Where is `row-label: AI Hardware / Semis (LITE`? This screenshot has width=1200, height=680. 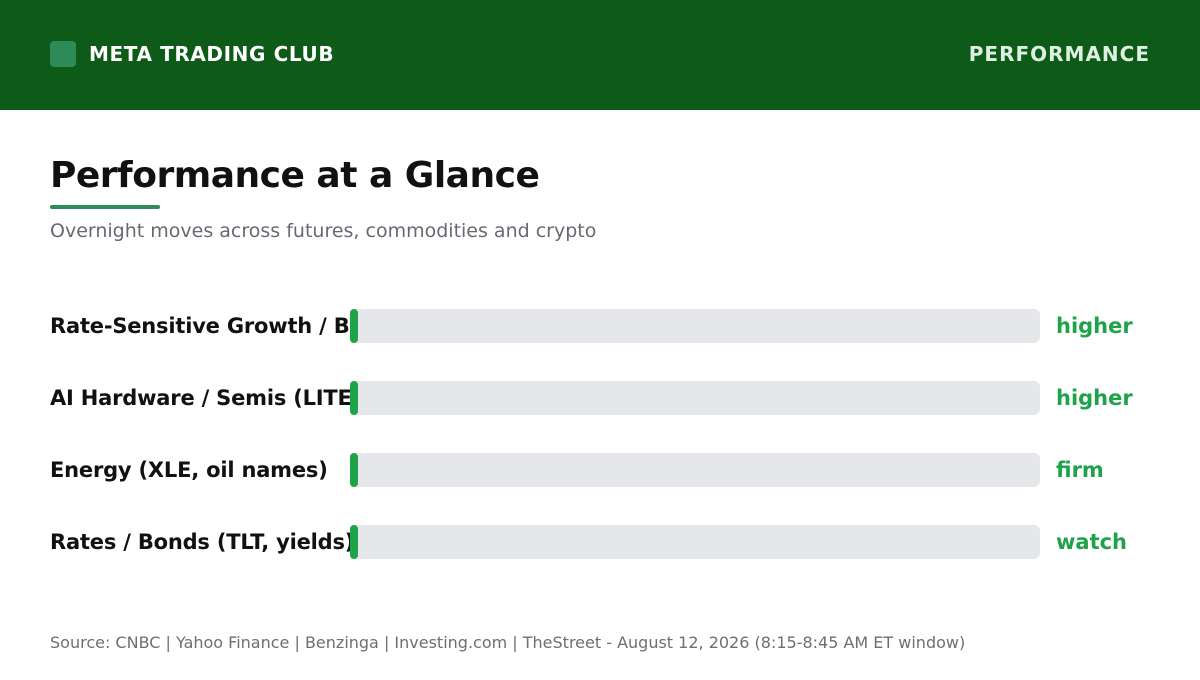
row-label: AI Hardware / Semis (LITE is located at coordinates (200, 398).